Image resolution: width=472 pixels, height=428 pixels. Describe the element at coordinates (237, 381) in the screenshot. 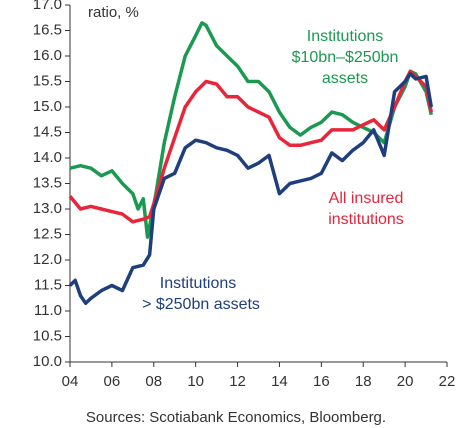

I see `x-tick-label: 12` at that location.